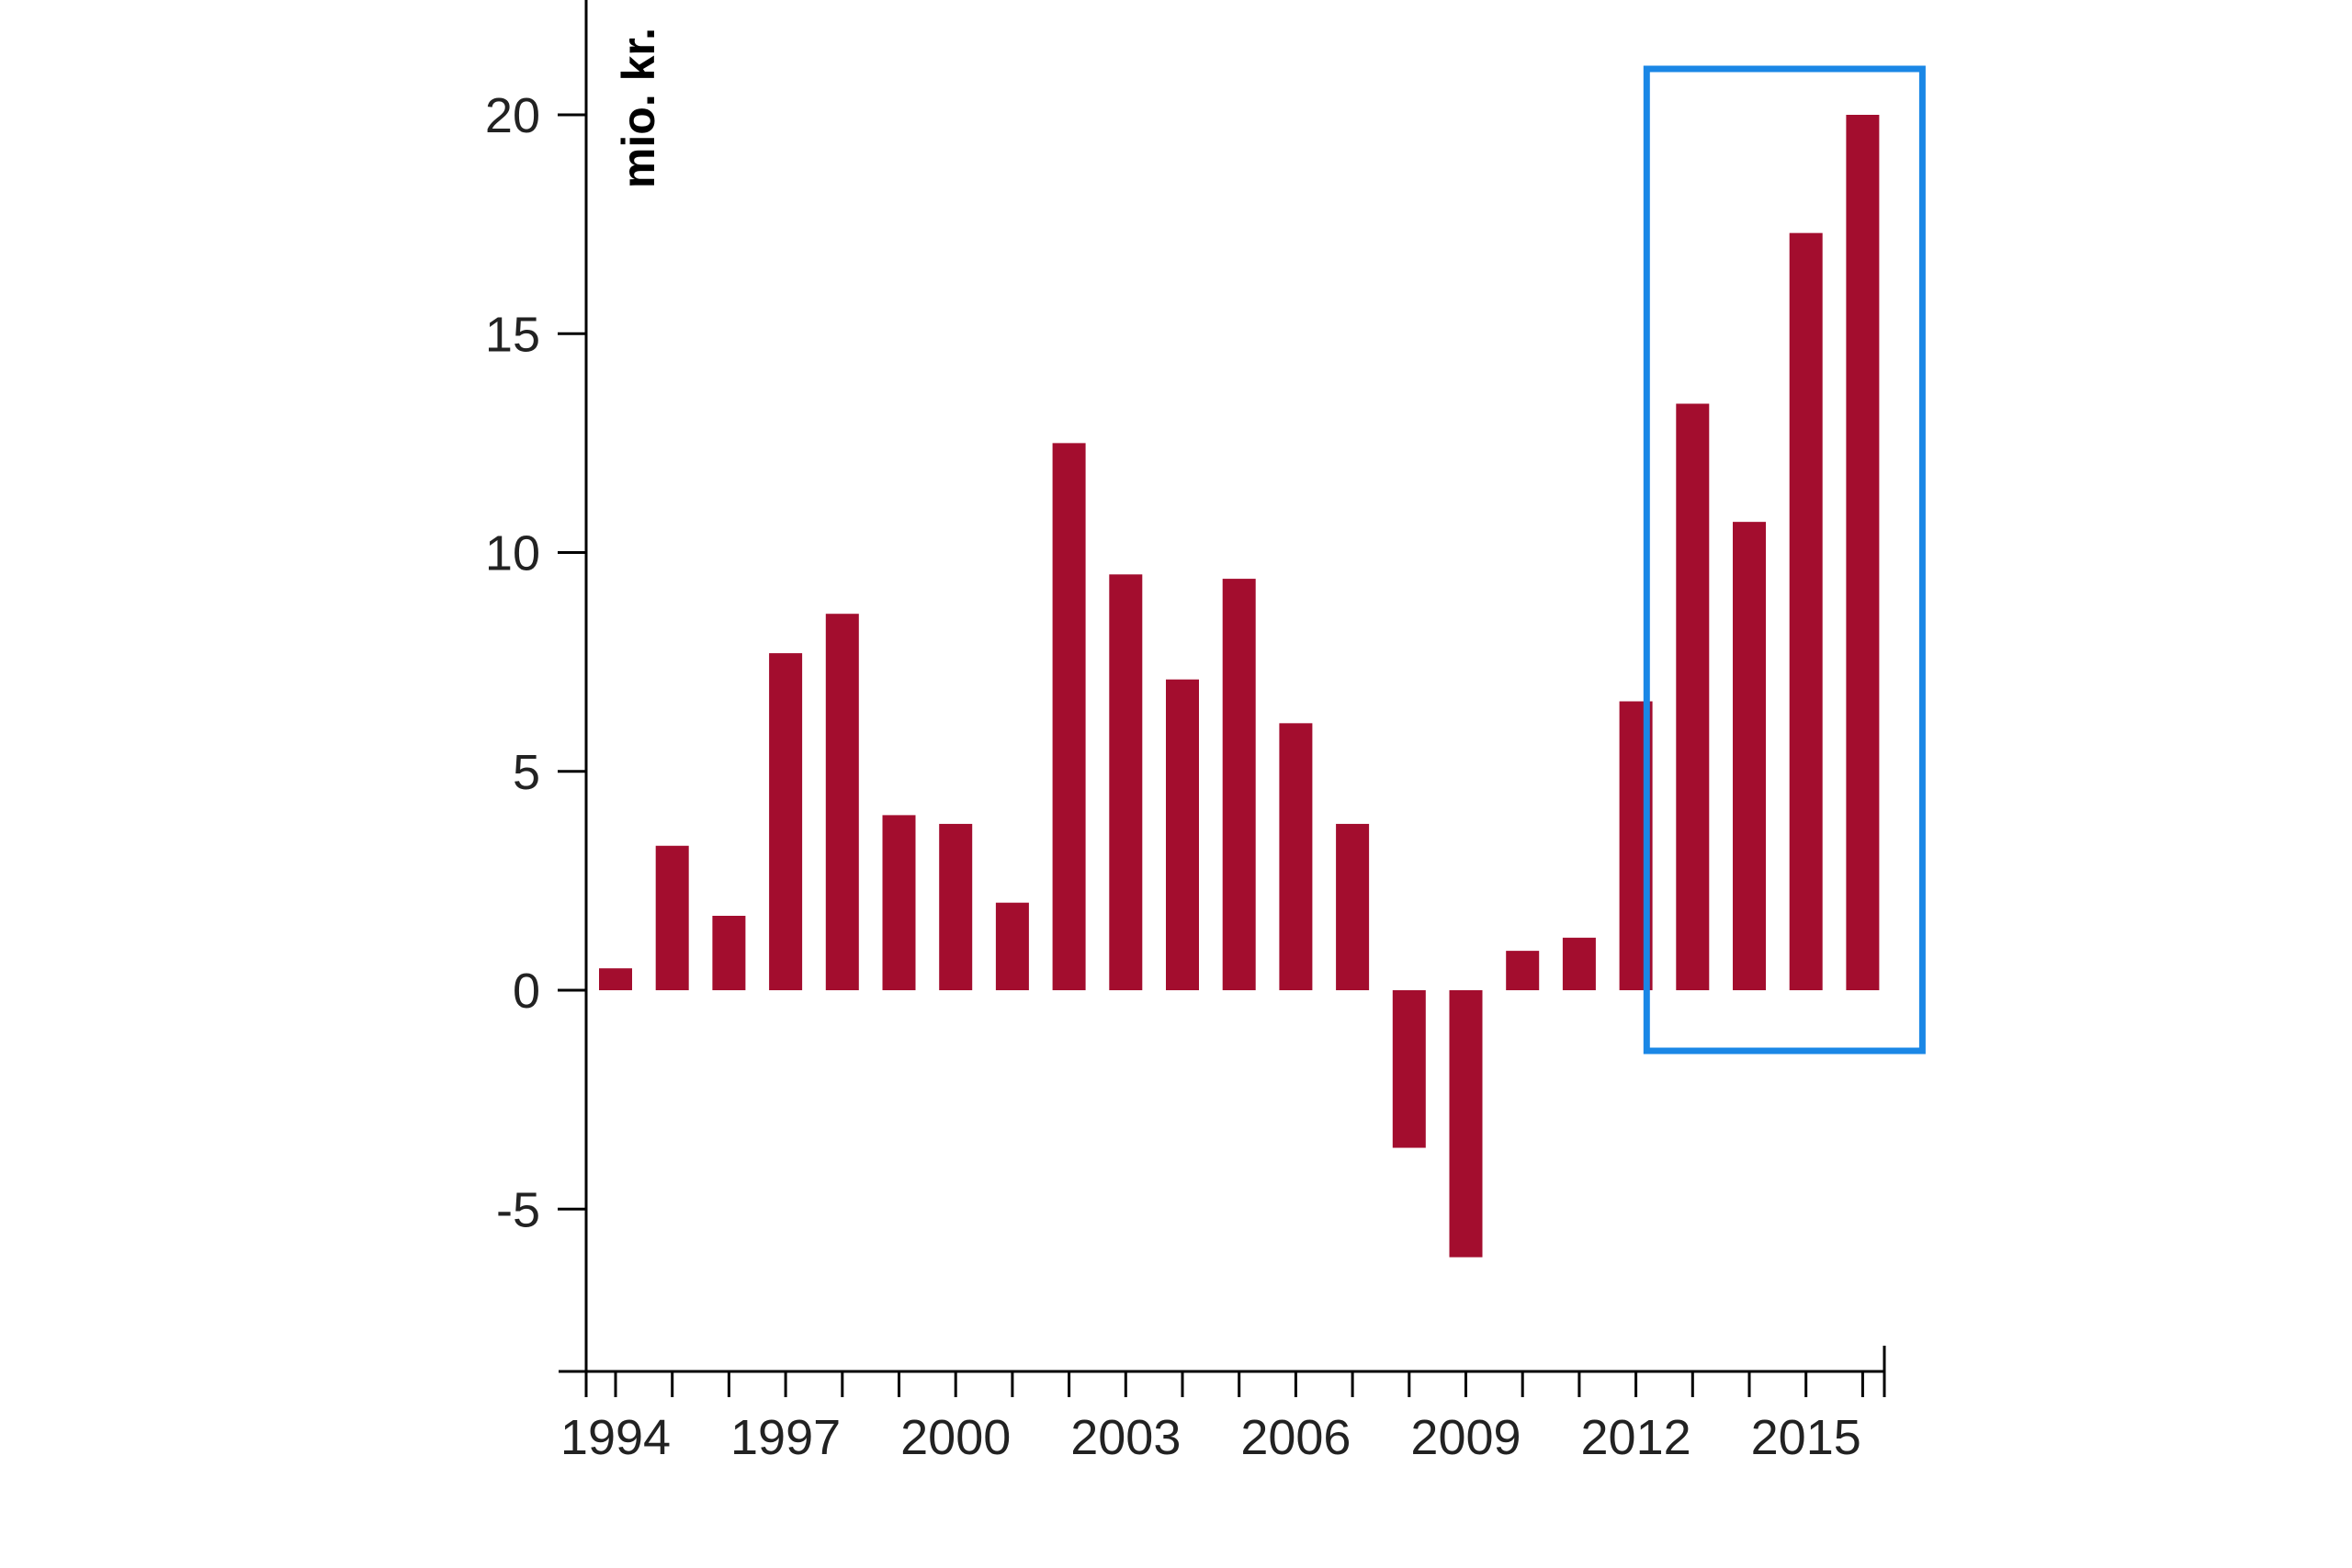  I want to click on bar-1996, so click(729, 952).